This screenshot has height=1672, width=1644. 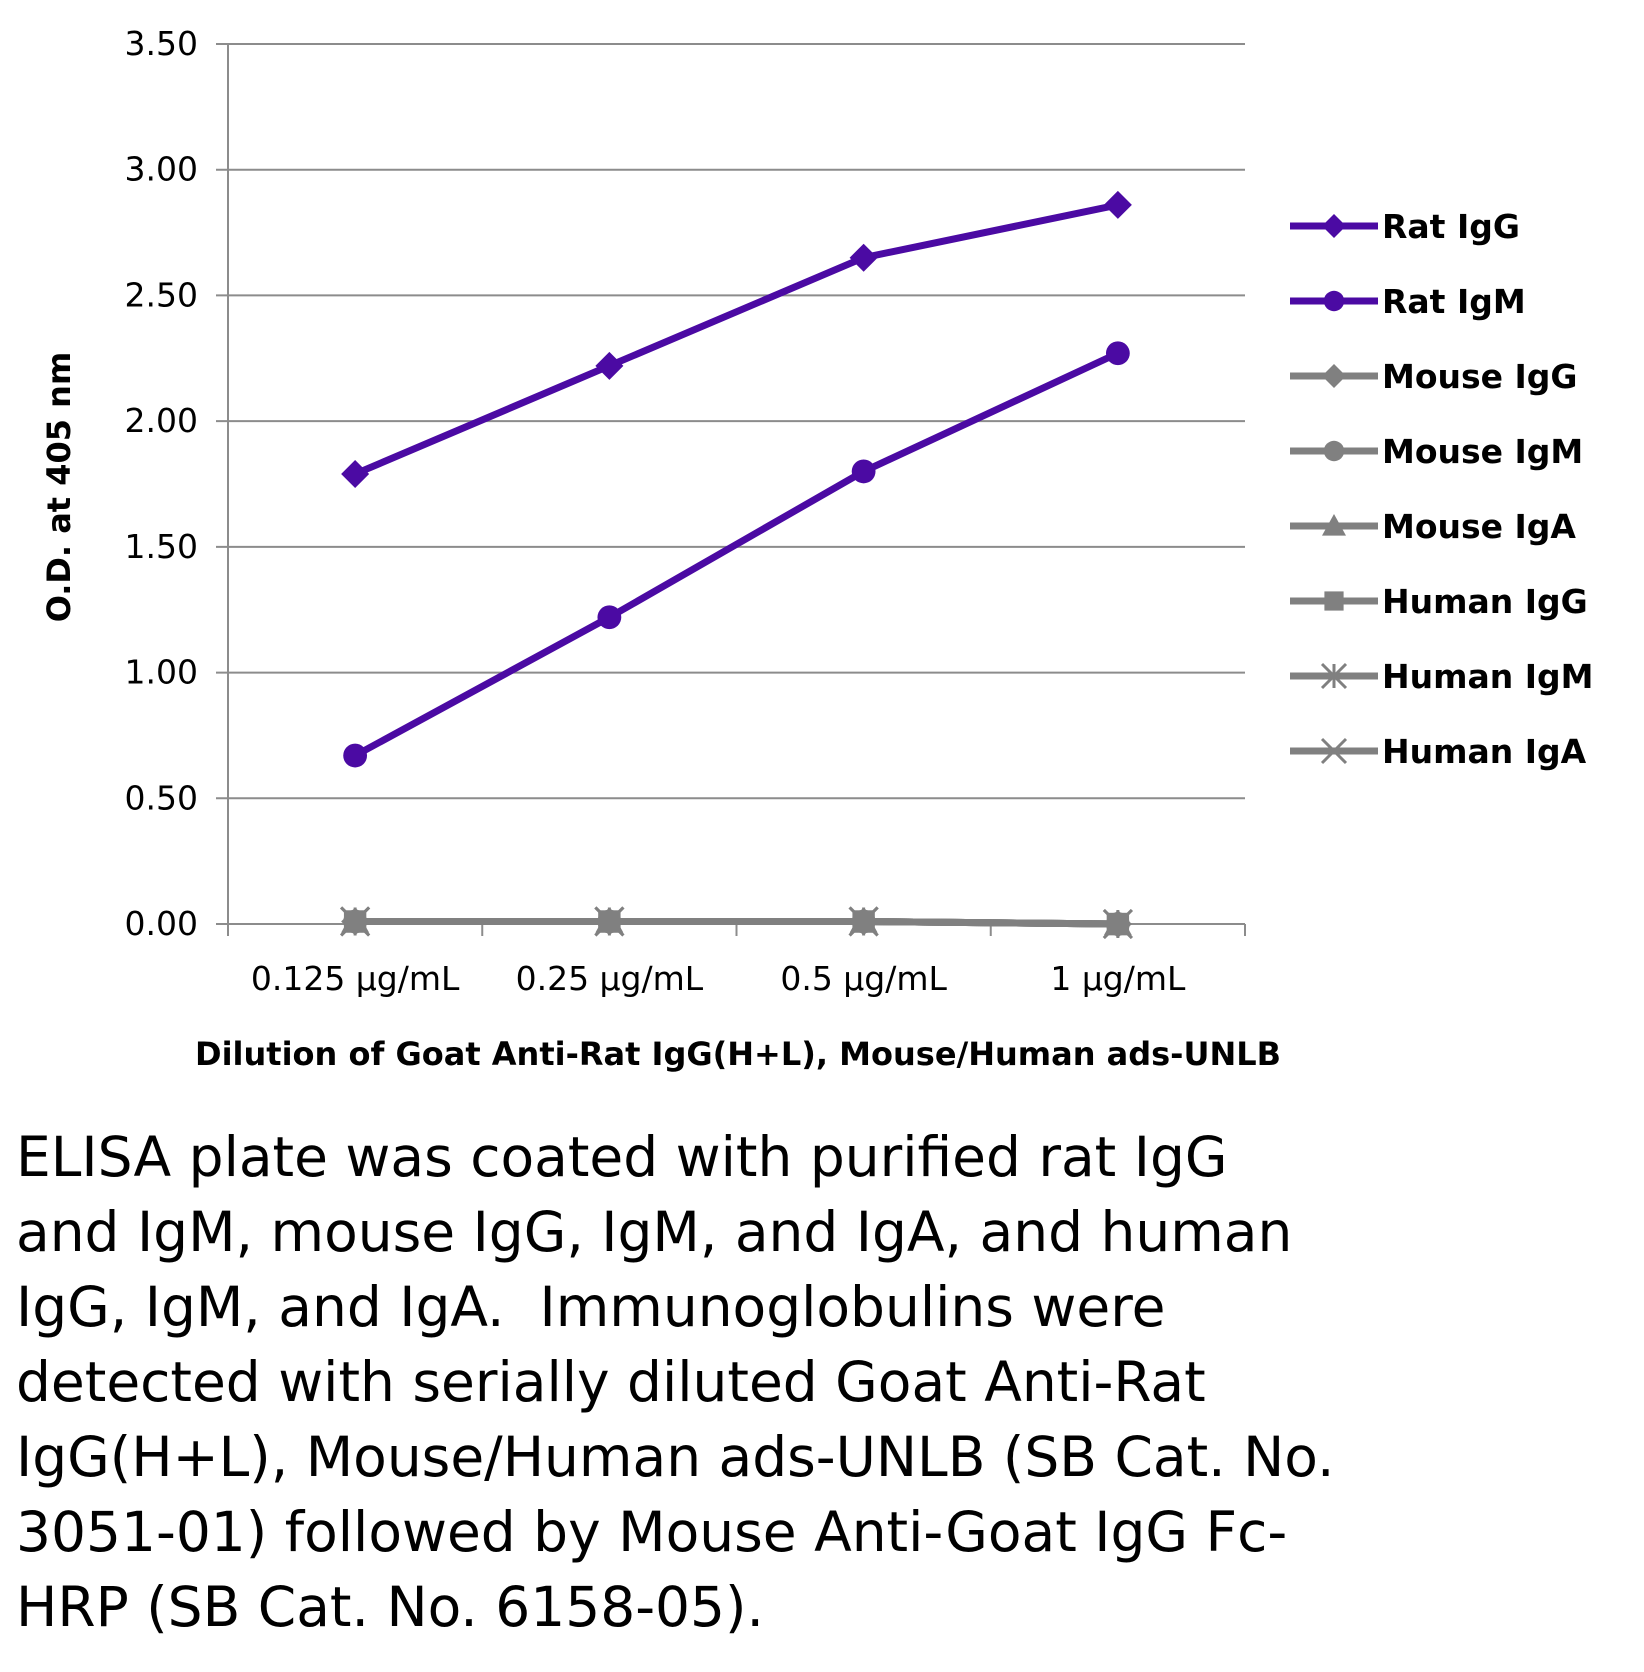 What do you see at coordinates (161, 672) in the screenshot?
I see `y-tick-label: 1.00` at bounding box center [161, 672].